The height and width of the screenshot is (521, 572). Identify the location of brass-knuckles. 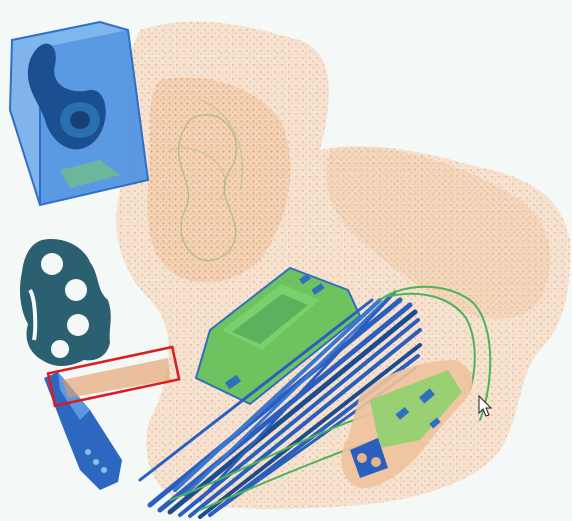
(65, 302).